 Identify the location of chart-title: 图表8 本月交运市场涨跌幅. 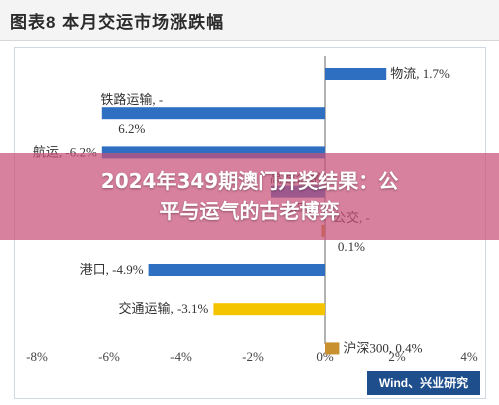
(117, 22).